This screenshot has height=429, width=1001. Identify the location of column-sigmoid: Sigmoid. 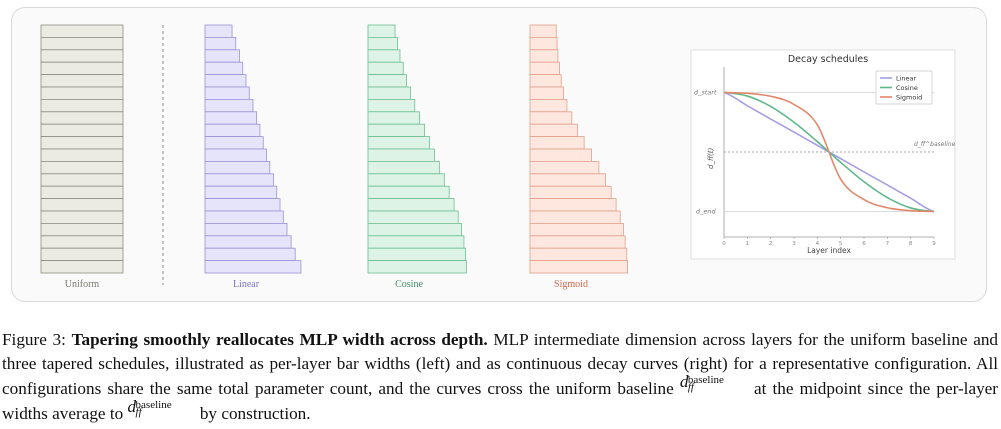
(578, 157).